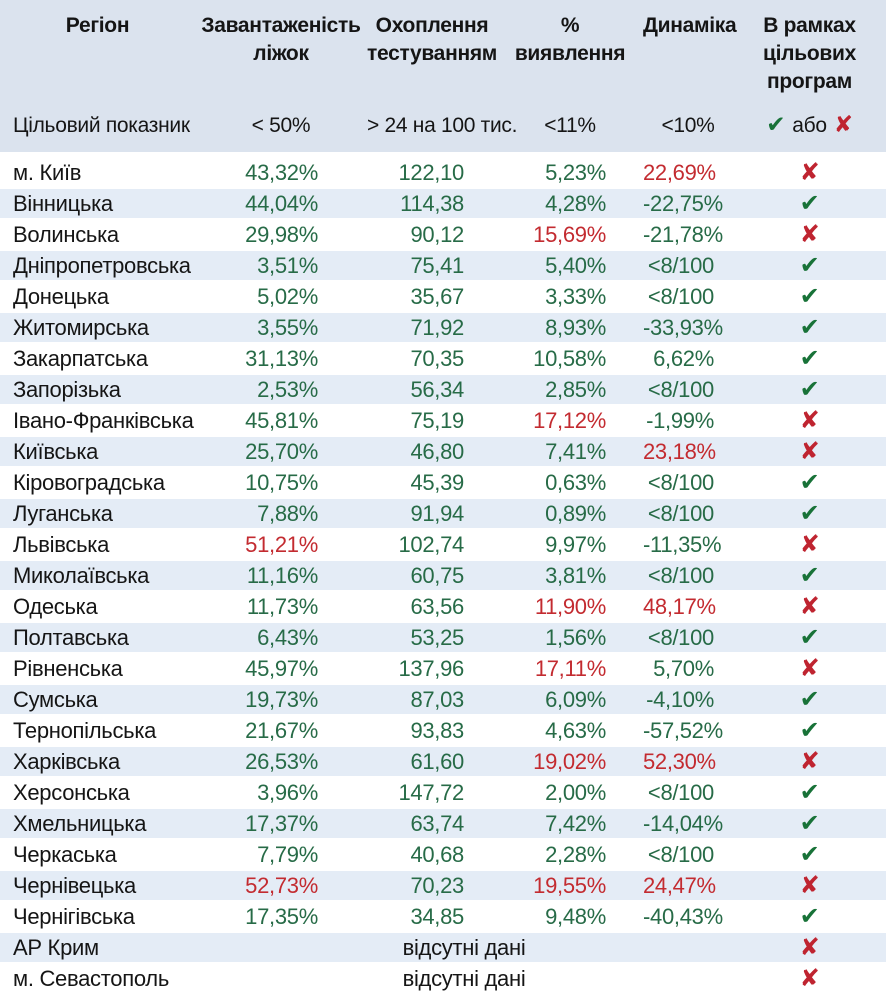 Image resolution: width=886 pixels, height=995 pixels. I want to click on detection-rate-value: 7,41%, so click(570, 452).